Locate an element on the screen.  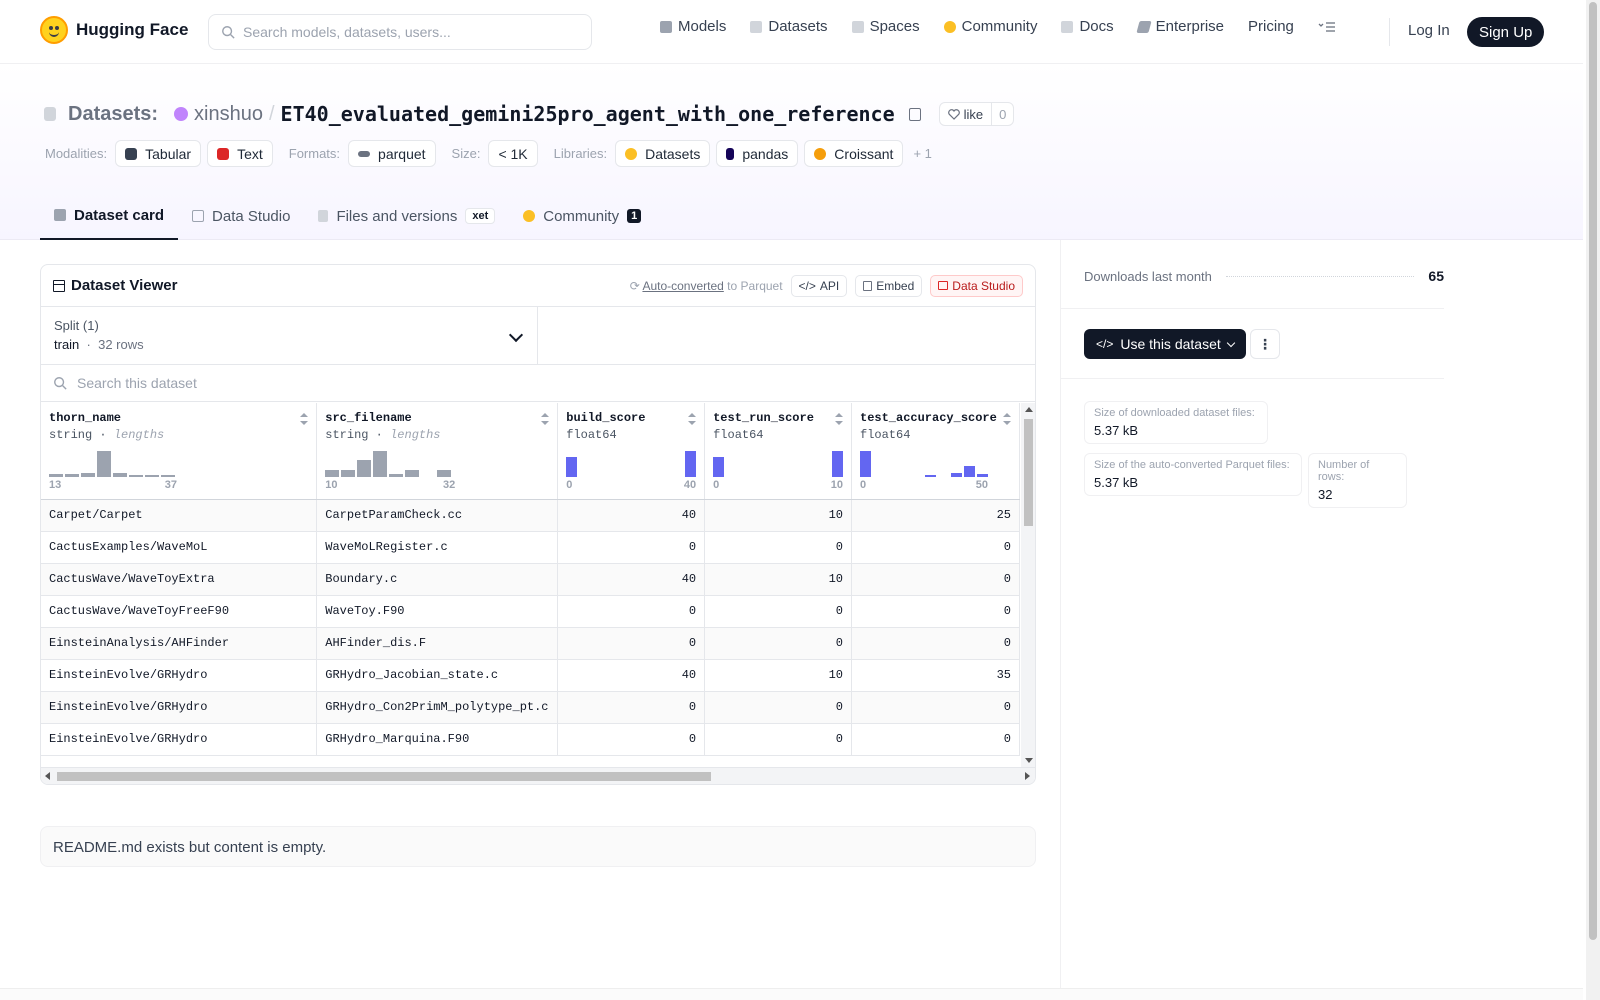
table-row: CactusWave/WaveToyExtra Boundary.c 40 10 0 is located at coordinates (530, 579).